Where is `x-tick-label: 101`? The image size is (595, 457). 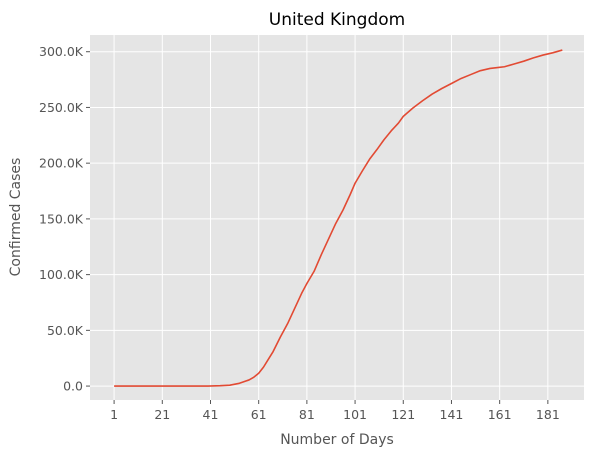 x-tick-label: 101 is located at coordinates (355, 414).